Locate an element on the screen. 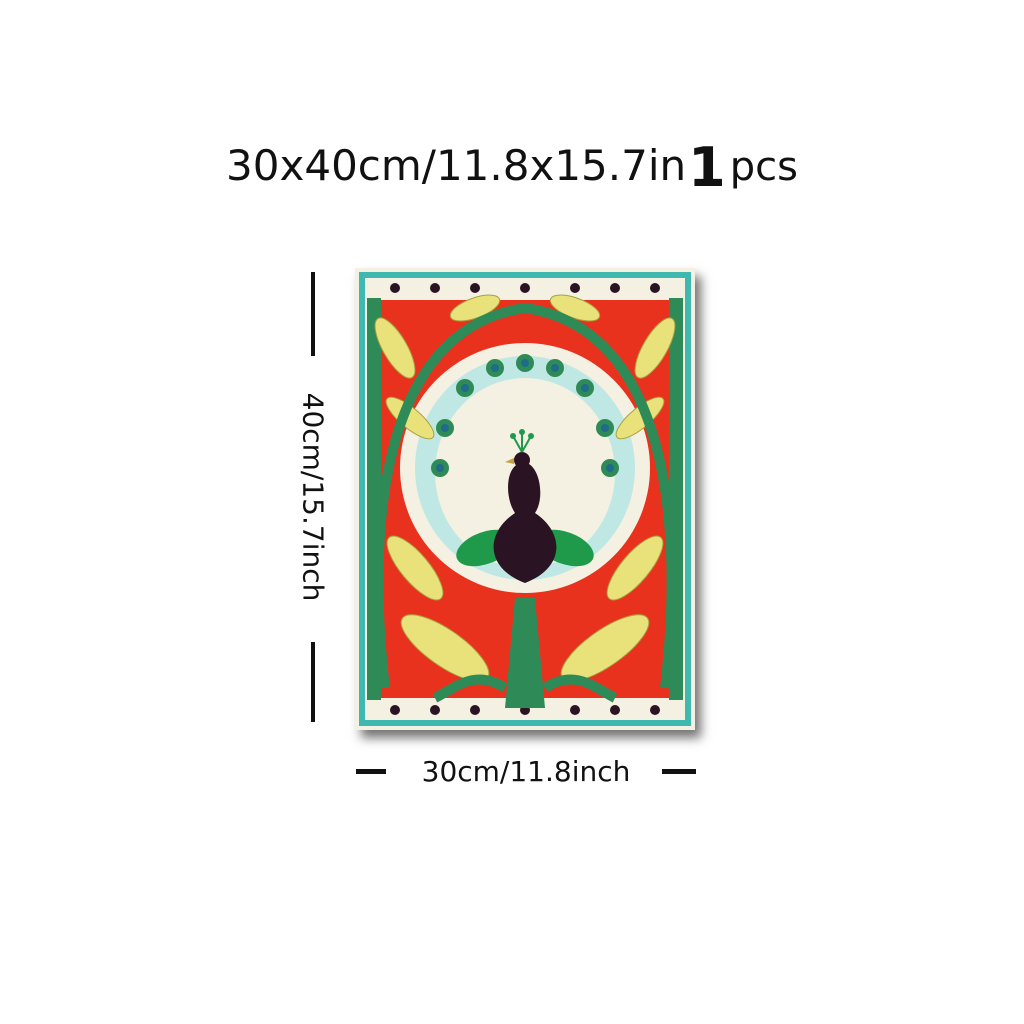 The width and height of the screenshot is (1024, 1024). size-text: 30x40cm/11.8x15.7in is located at coordinates (456, 165).